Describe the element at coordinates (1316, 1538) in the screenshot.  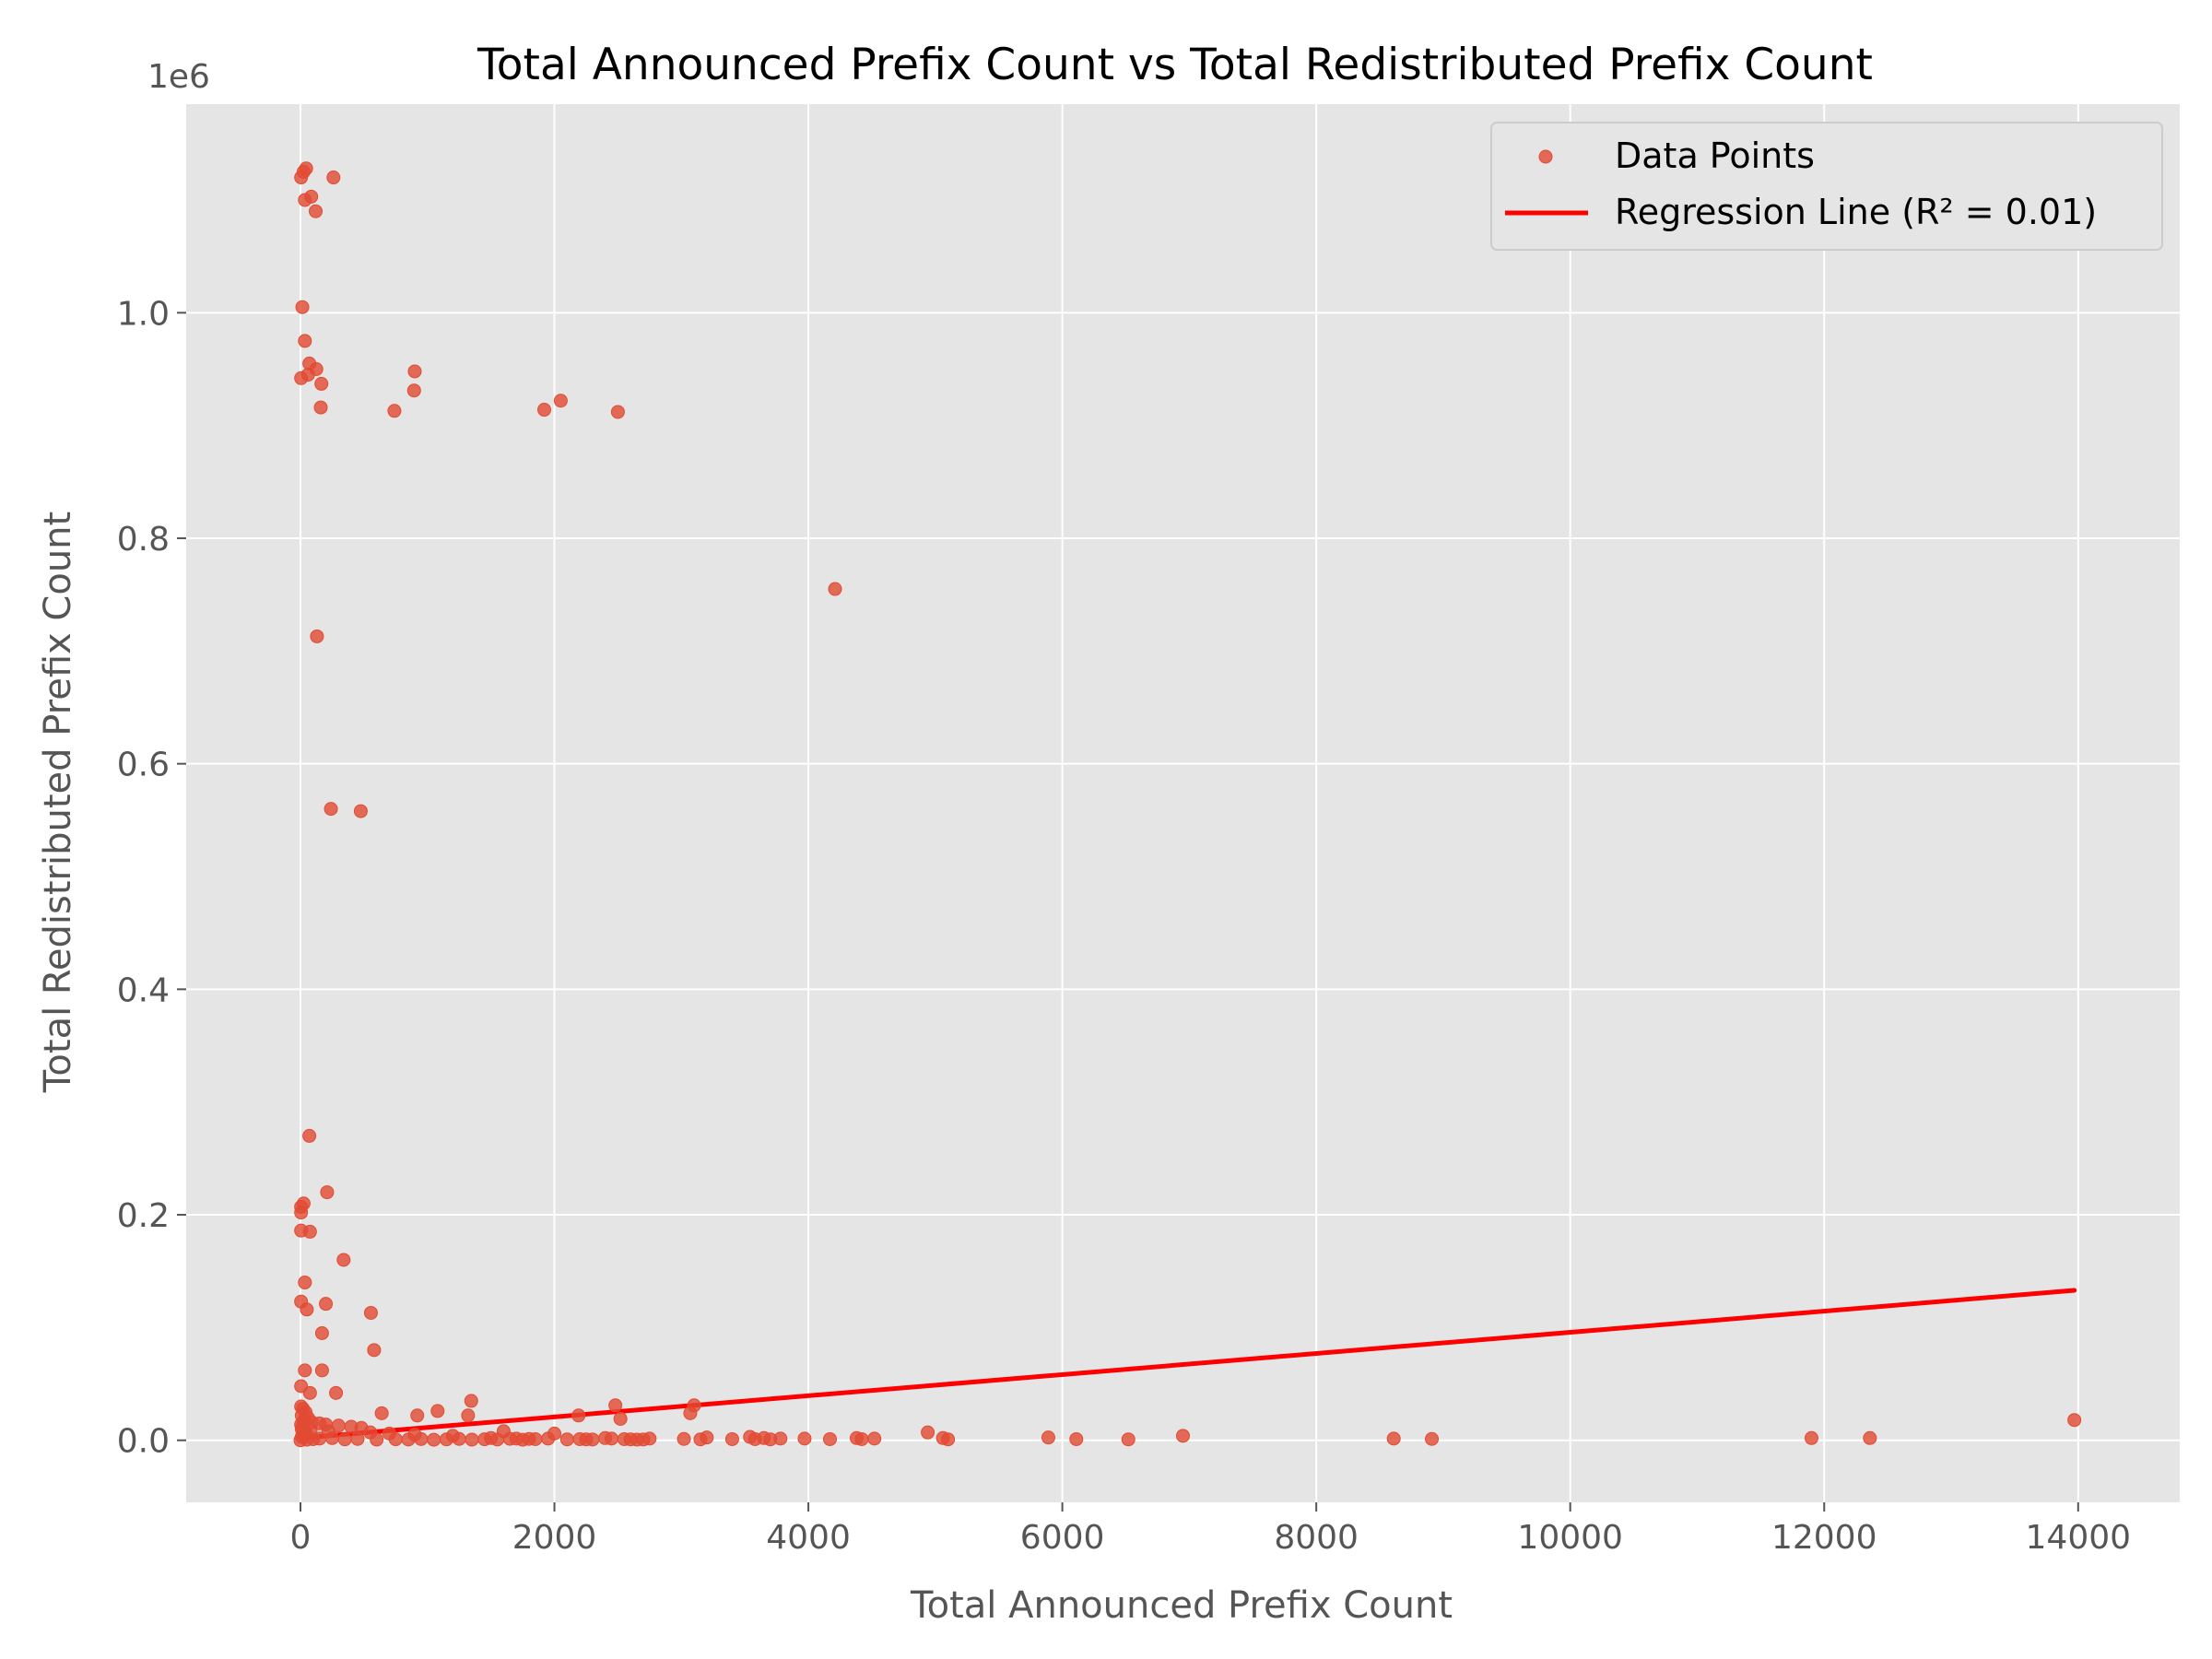
I see `x-tick-label: 8000` at that location.